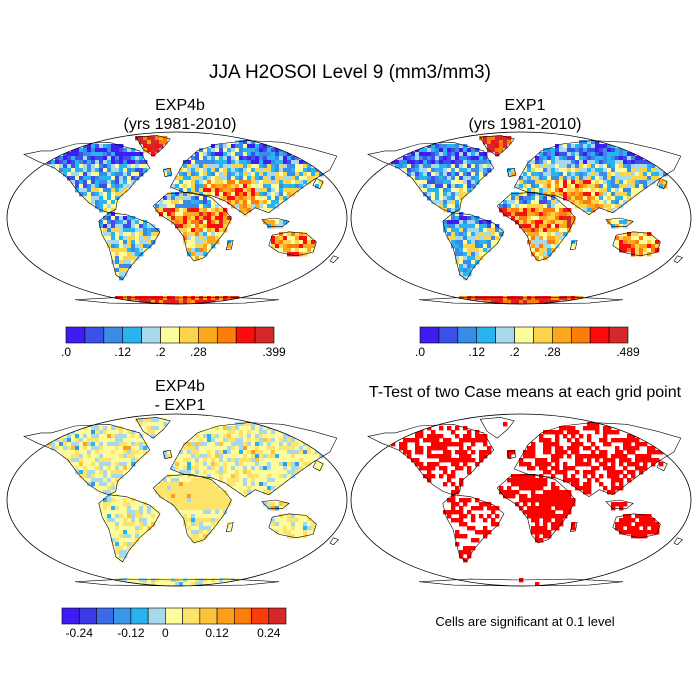 Image resolution: width=700 pixels, height=700 pixels. Describe the element at coordinates (350, 72) in the screenshot. I see `main-title: JJA H2OSOI Level 9 (mm3/mm3)` at that location.